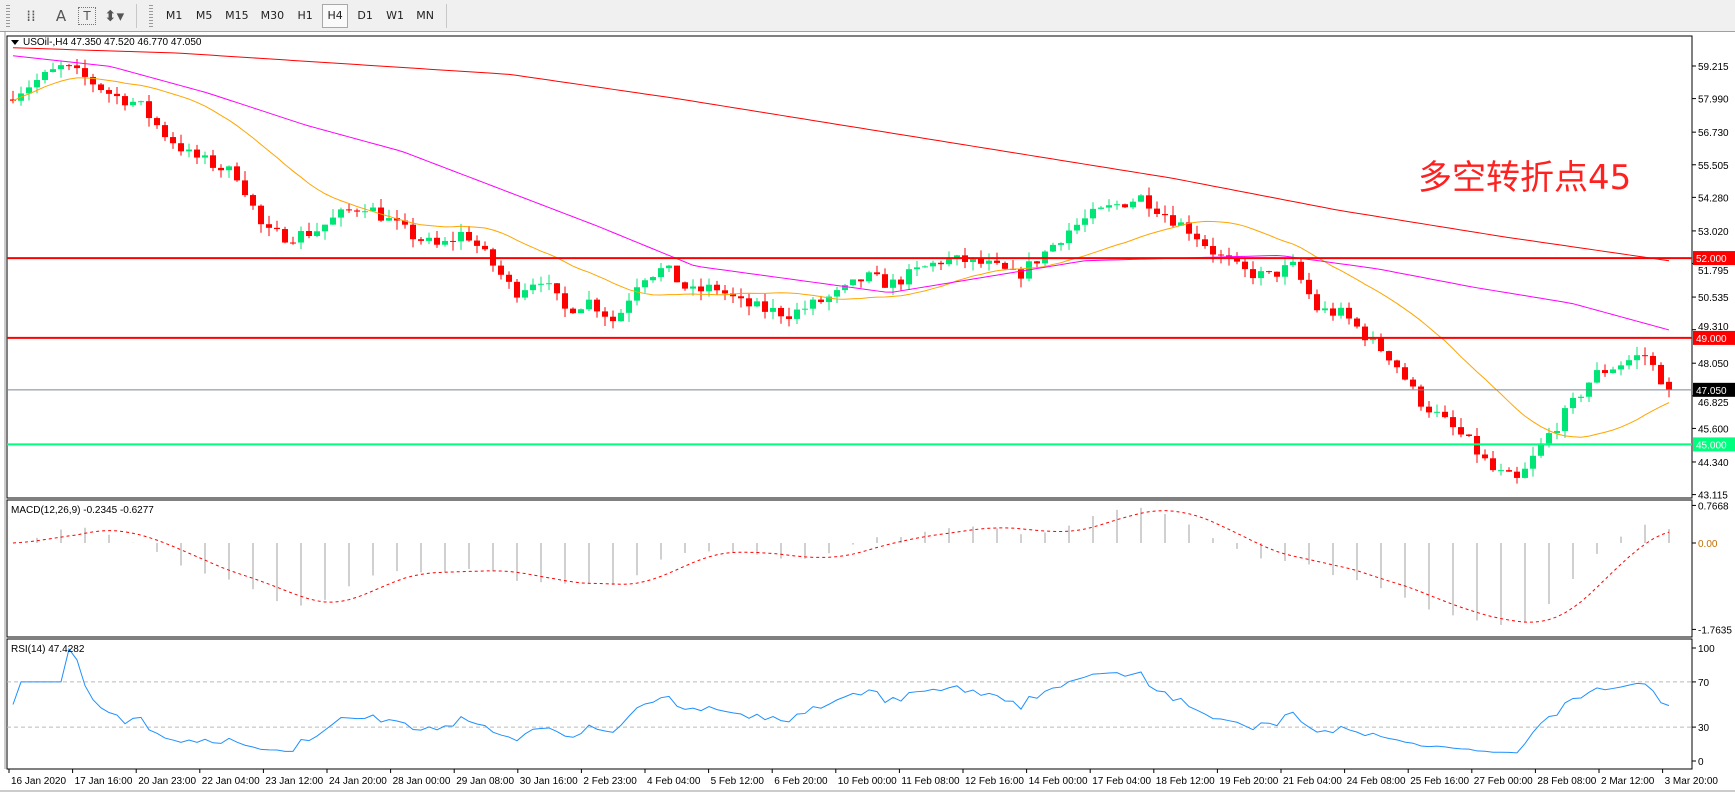 The width and height of the screenshot is (1735, 792). What do you see at coordinates (114, 15) in the screenshot?
I see `arrows-tool-icon: ⬍▾` at bounding box center [114, 15].